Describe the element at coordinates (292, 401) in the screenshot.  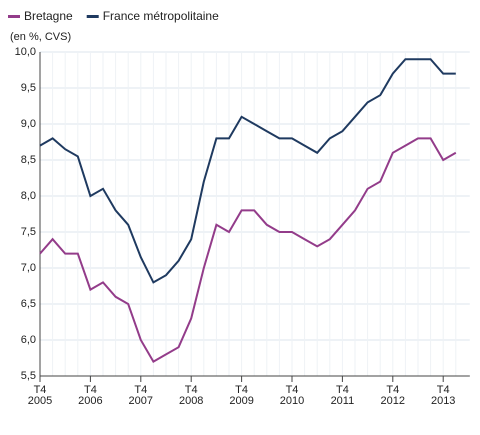
I see `x-tick-label-line: 2010` at that location.